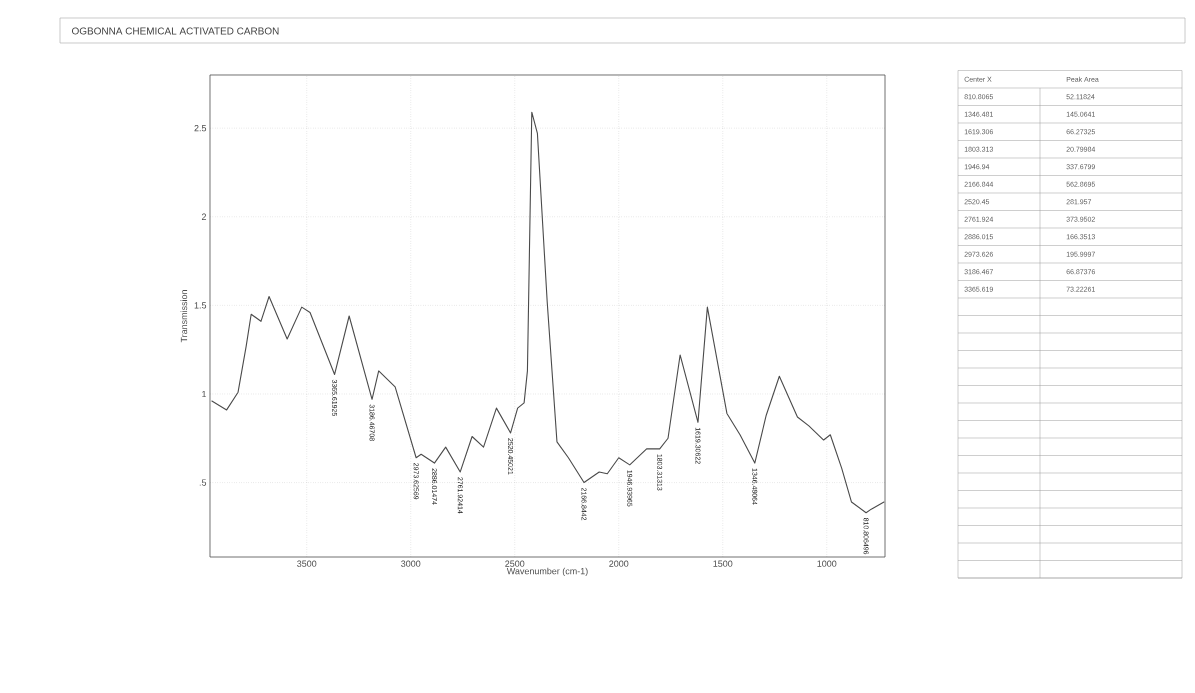 The width and height of the screenshot is (1195, 693). Describe the element at coordinates (619, 563) in the screenshot. I see `x-tick-label: 2000` at that location.